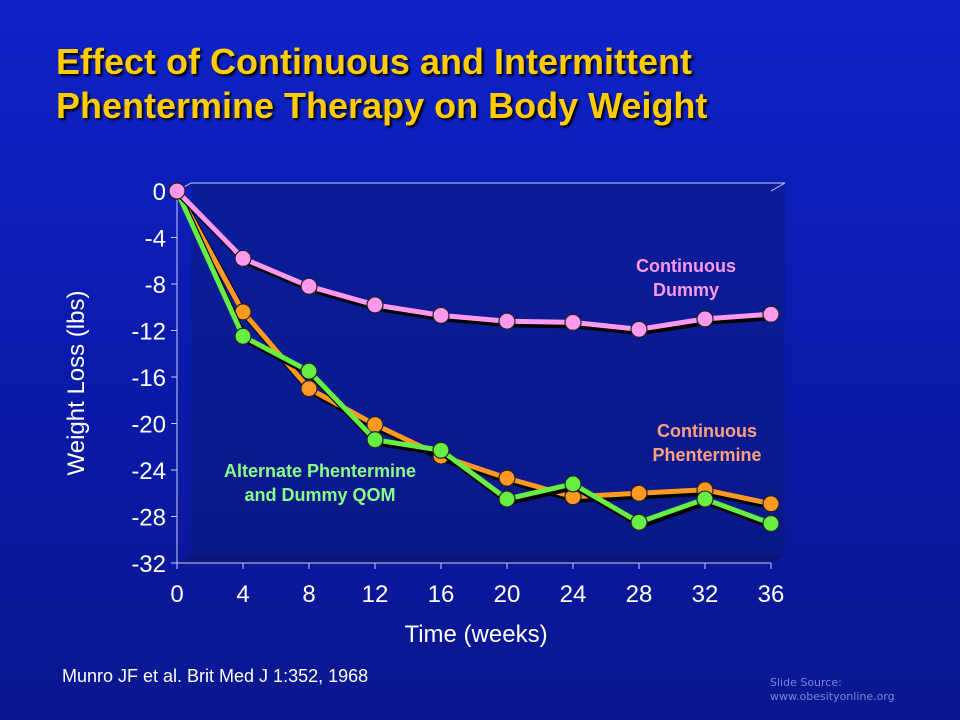  What do you see at coordinates (832, 696) in the screenshot?
I see `source-url: www.obesityonline.org` at bounding box center [832, 696].